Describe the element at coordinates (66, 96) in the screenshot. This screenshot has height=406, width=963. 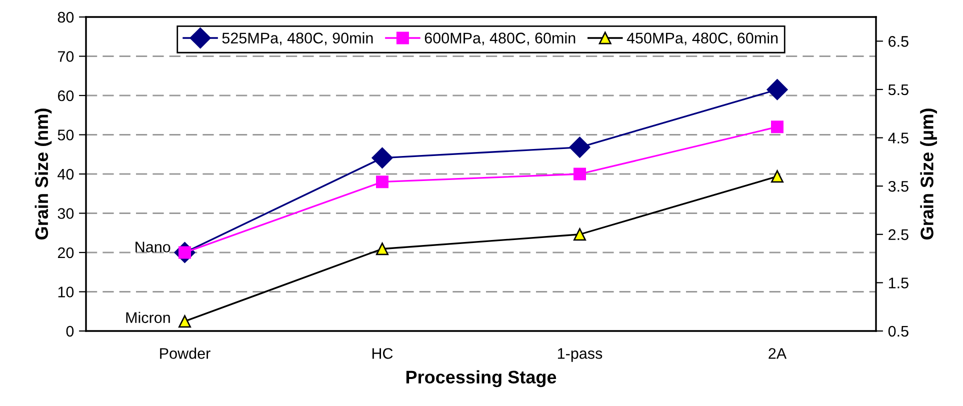
I see `y-tick-label: 60` at that location.